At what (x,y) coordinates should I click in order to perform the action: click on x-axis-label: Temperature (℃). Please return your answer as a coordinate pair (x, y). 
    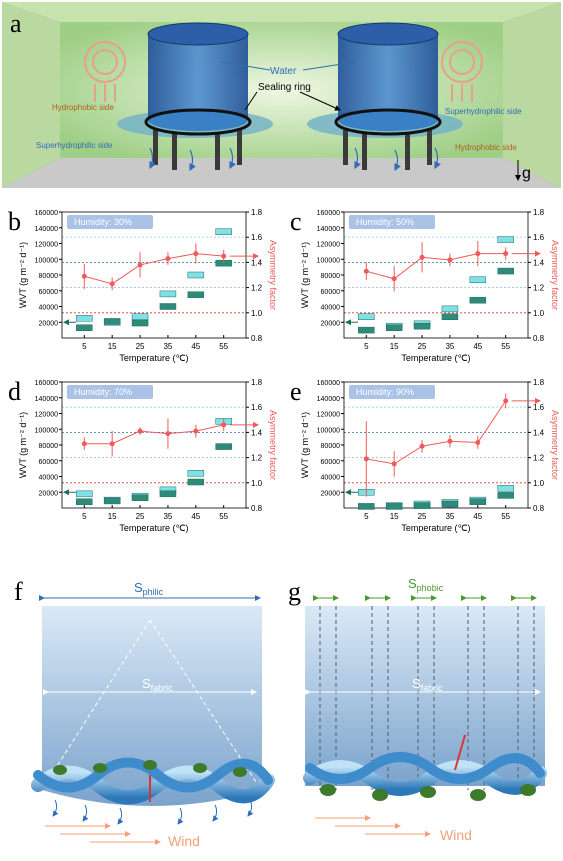
    Looking at the image, I should click on (435, 528).